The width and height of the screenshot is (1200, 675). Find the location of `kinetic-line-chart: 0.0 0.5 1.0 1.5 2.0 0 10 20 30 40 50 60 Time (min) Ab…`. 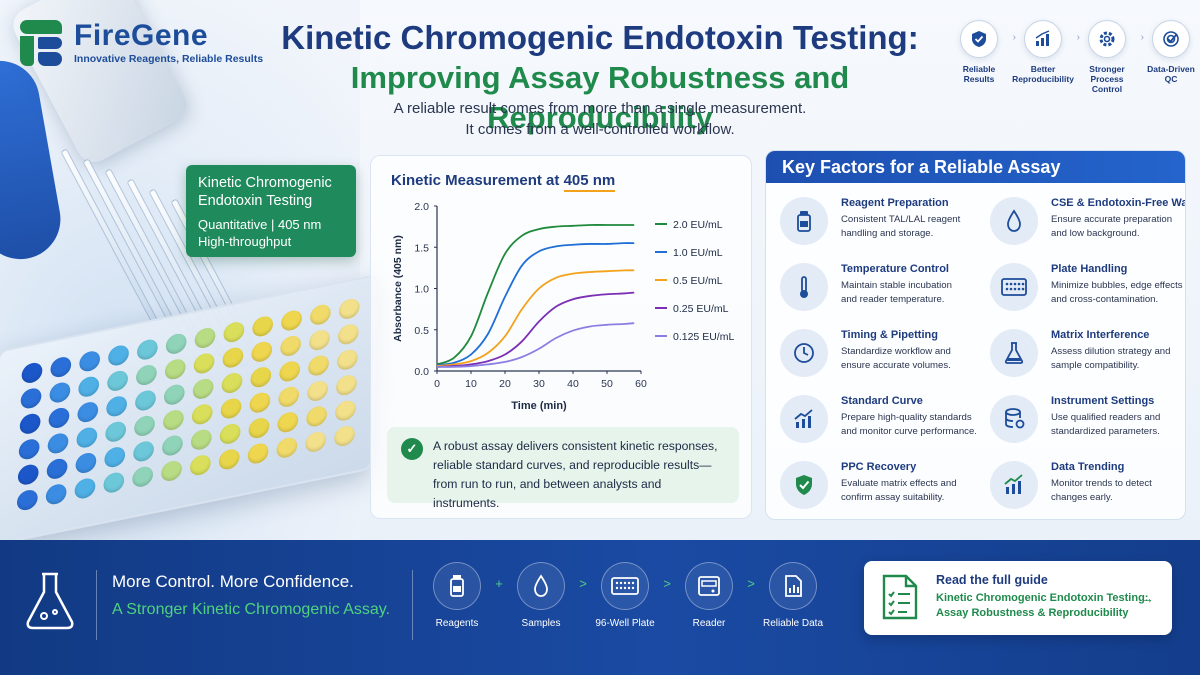

kinetic-line-chart: 0.0 0.5 1.0 1.5 2.0 0 10 20 30 40 50 60 Time (min) Ab… is located at coordinates (563, 306).